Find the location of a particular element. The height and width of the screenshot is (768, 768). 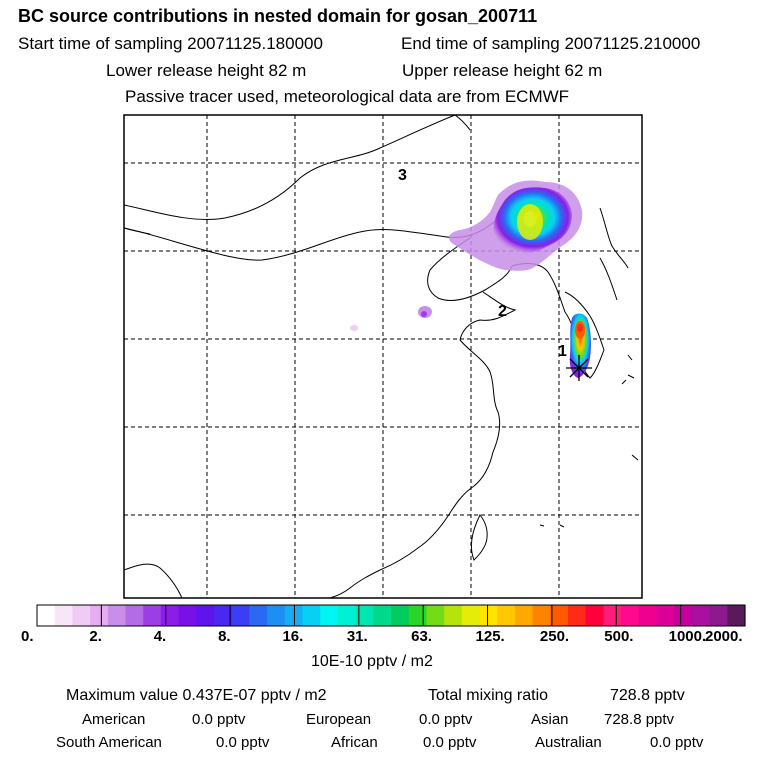

total-mixing-ratio-value: 728.8 pptv is located at coordinates (647, 695).